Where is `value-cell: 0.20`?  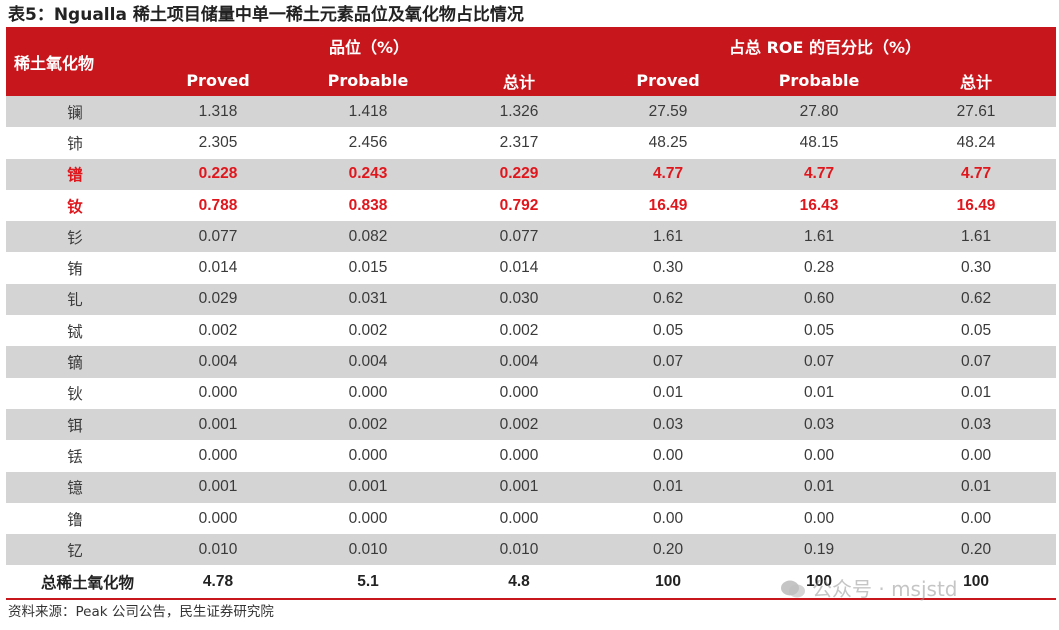 value-cell: 0.20 is located at coordinates (668, 550).